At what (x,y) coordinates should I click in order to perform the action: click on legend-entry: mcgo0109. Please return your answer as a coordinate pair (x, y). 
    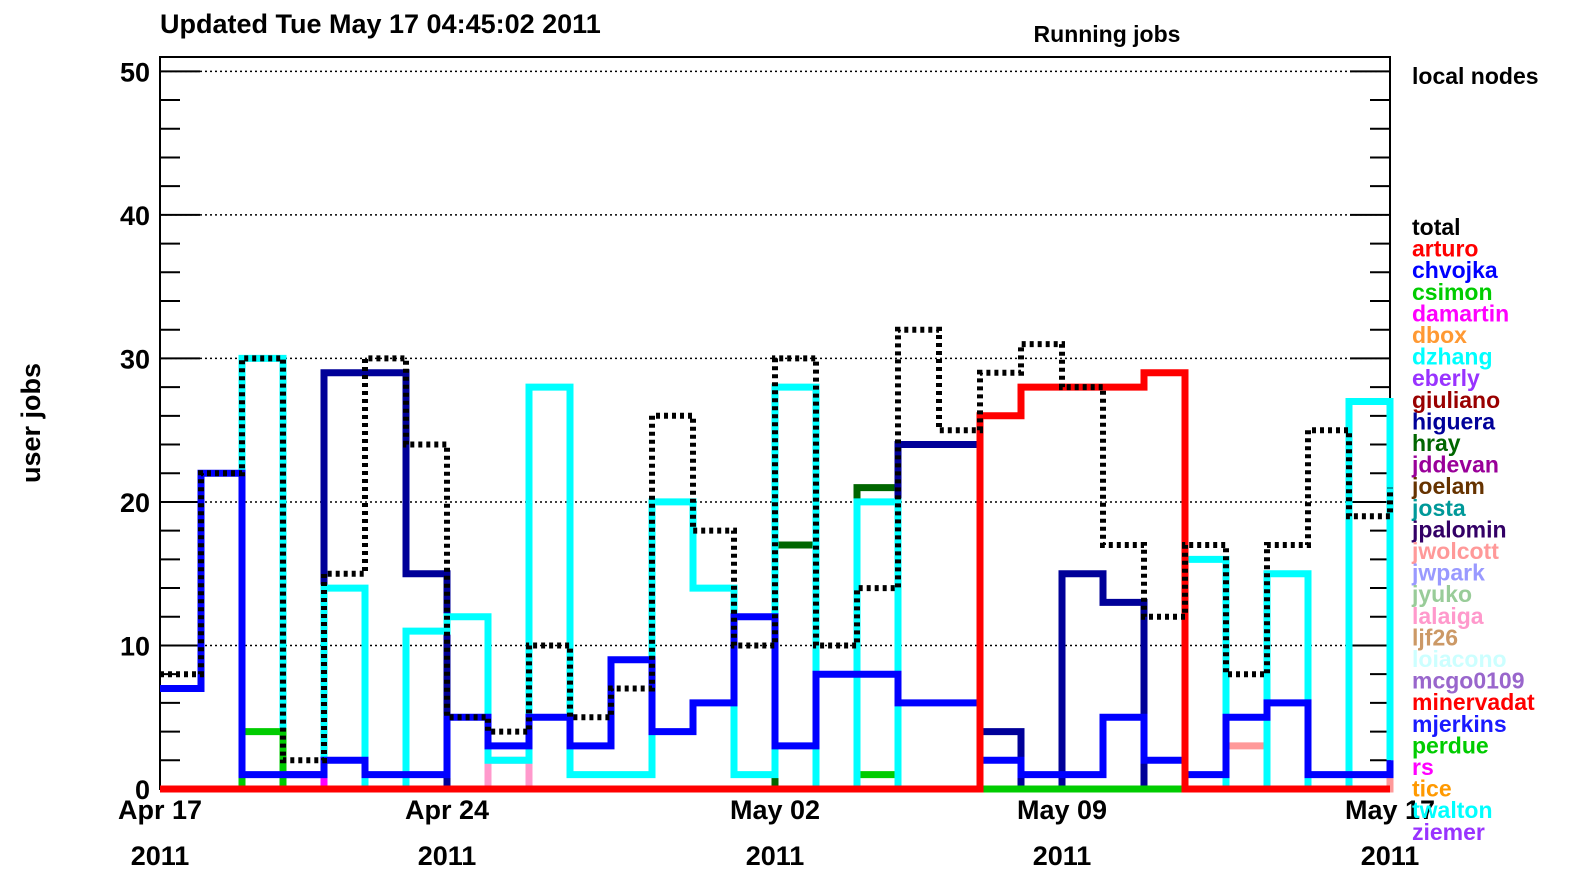
    Looking at the image, I should click on (1468, 681).